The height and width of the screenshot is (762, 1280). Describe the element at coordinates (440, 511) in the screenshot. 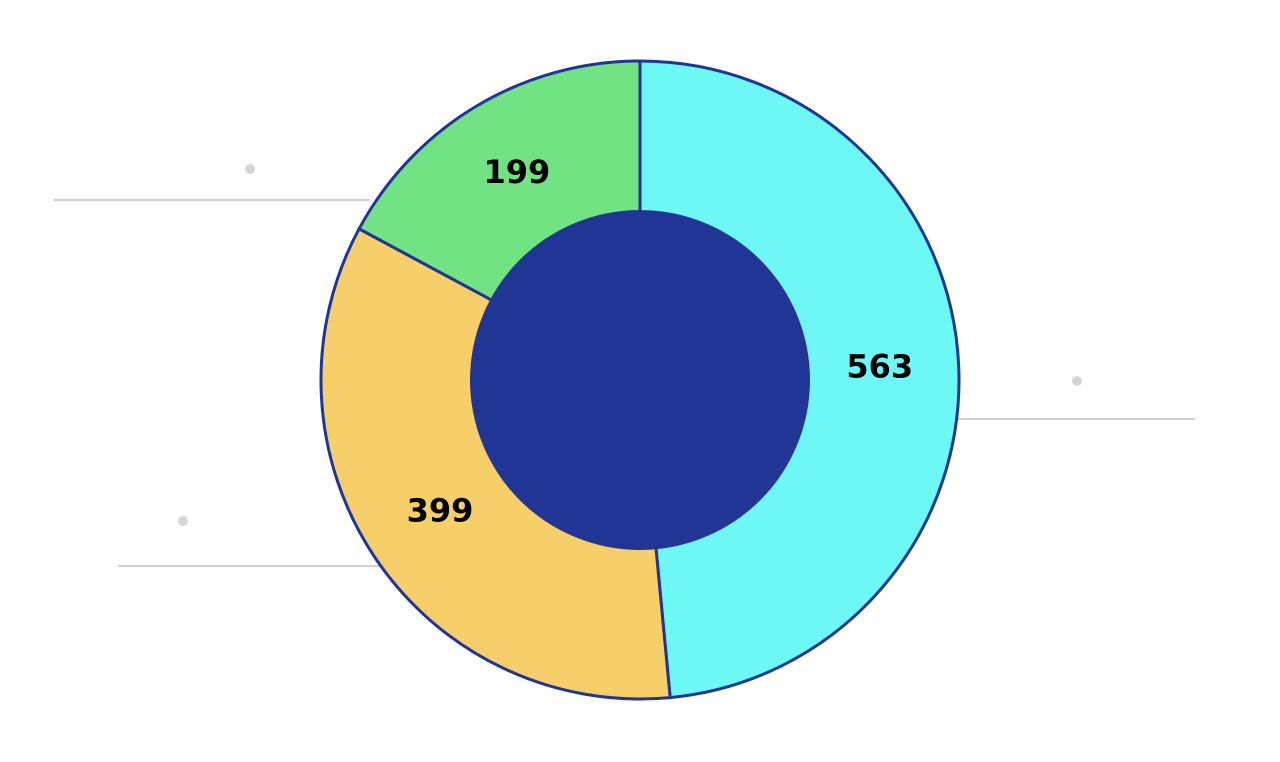

I see `data-label: 399` at that location.